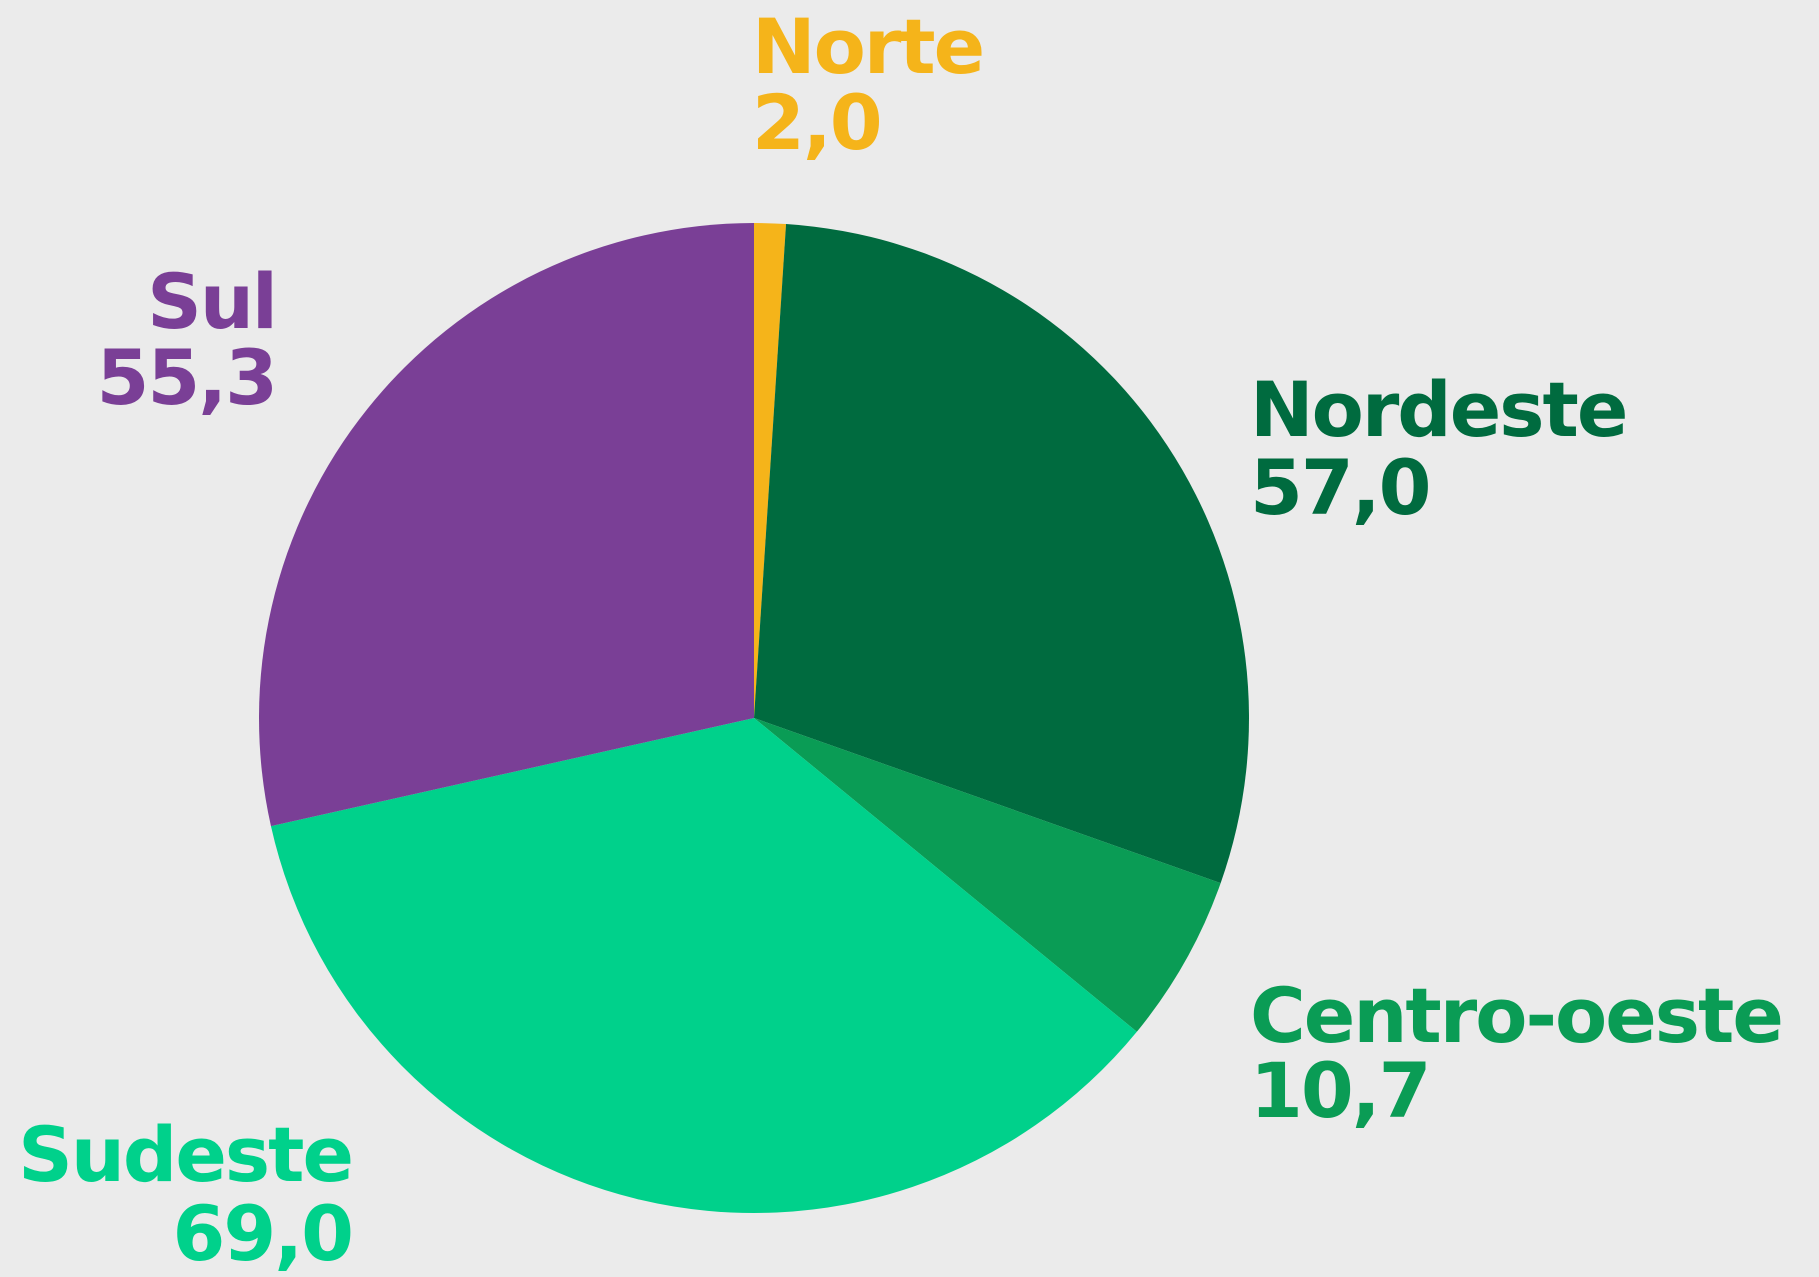 The width and height of the screenshot is (1819, 1277). Describe the element at coordinates (1438, 409) in the screenshot. I see `slice-label: Nordeste` at that location.